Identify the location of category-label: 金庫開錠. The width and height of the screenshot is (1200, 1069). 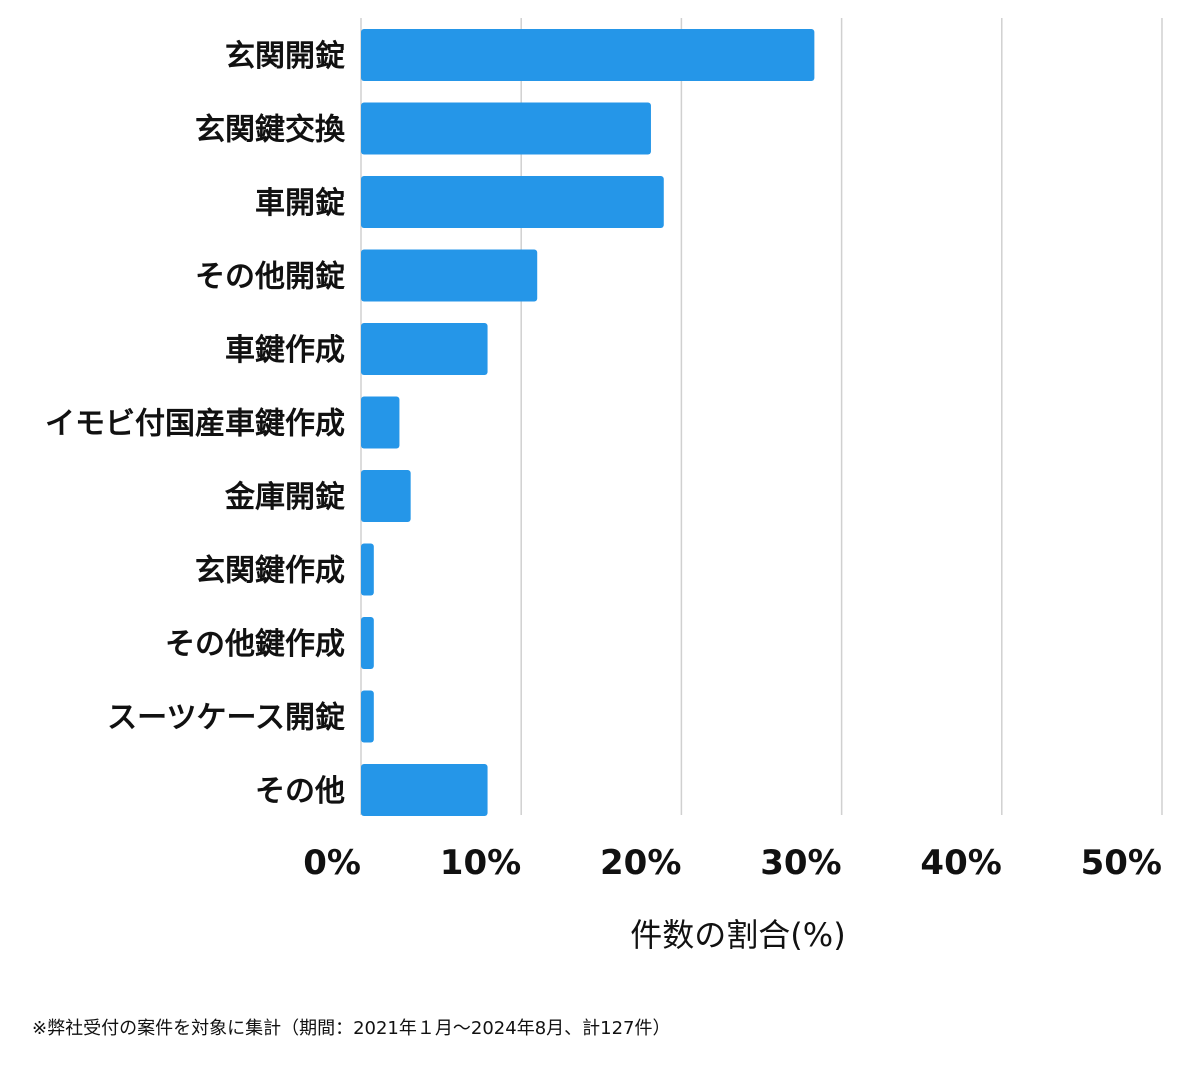
(284, 497).